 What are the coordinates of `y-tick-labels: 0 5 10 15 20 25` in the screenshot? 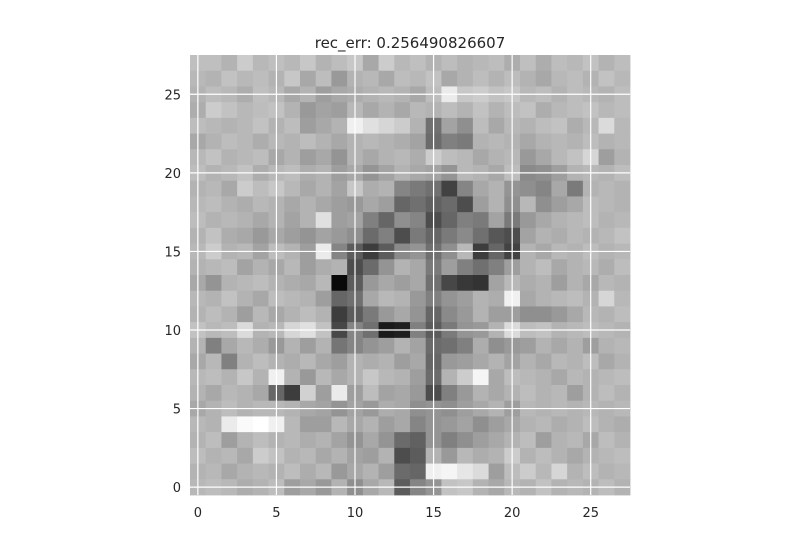 It's located at (172, 292).